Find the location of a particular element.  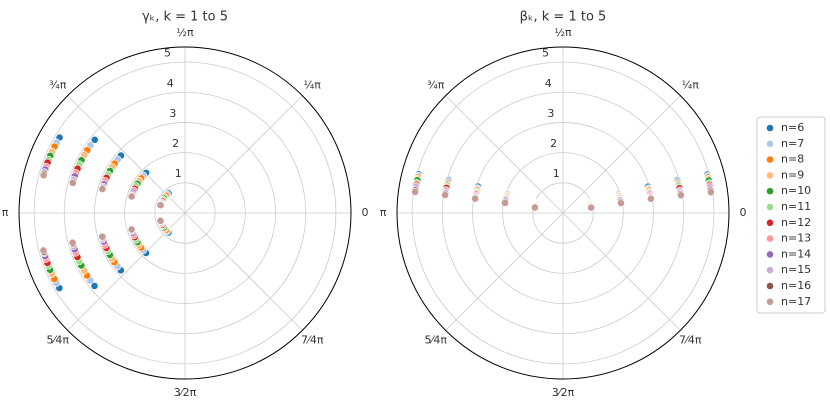

legend-label: n=16 is located at coordinates (796, 285).